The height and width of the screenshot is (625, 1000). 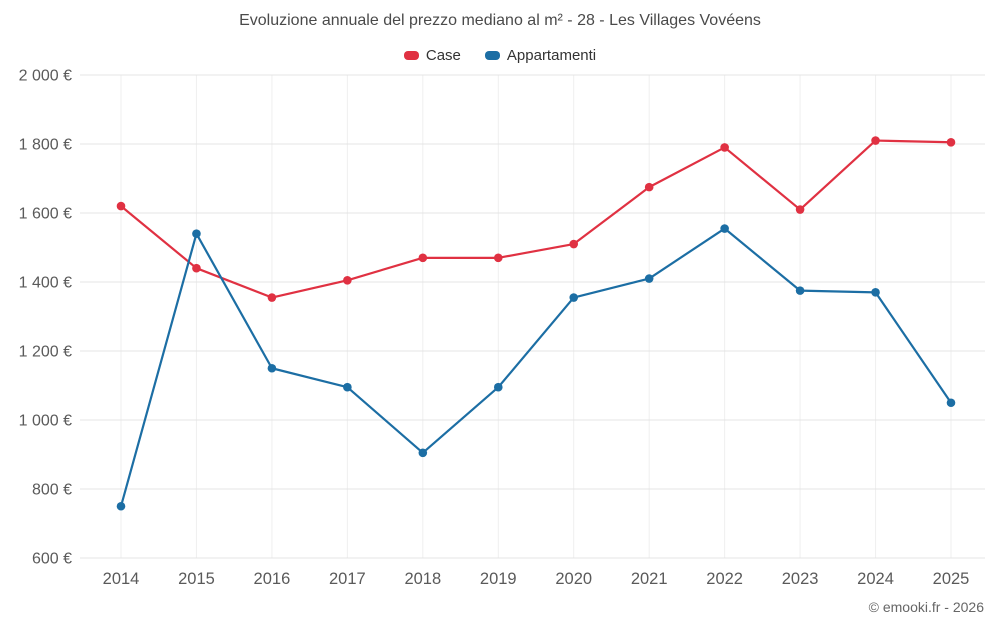 I want to click on legend-item-case: Case, so click(x=432, y=55).